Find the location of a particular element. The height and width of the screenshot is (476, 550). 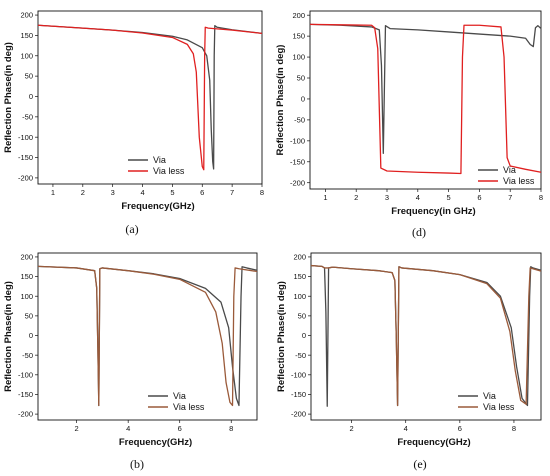

panel-caption: (e) is located at coordinates (419, 464).